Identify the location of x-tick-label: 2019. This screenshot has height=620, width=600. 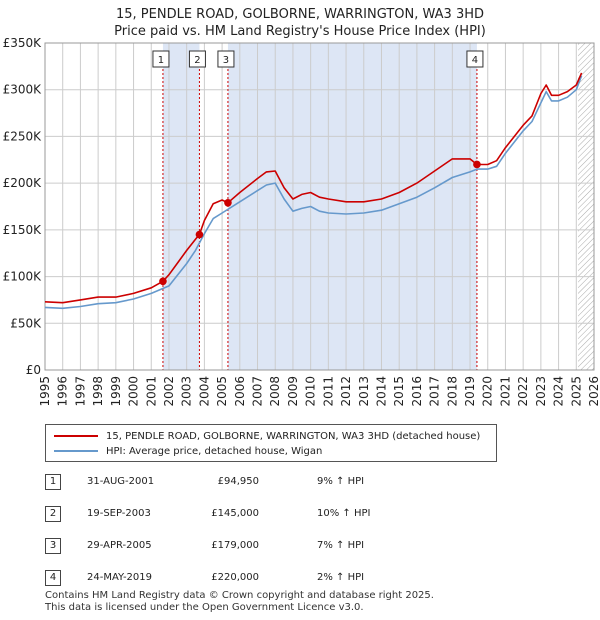
(470, 391).